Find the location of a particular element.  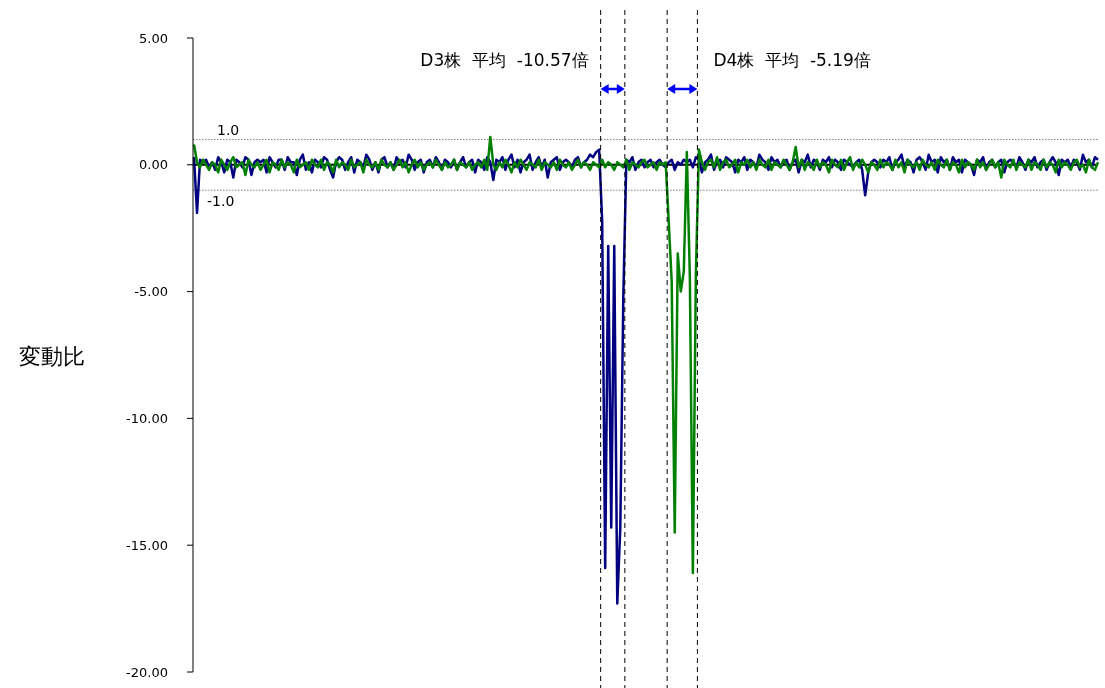

y-tick-label: -5.00 is located at coordinates (151, 292).